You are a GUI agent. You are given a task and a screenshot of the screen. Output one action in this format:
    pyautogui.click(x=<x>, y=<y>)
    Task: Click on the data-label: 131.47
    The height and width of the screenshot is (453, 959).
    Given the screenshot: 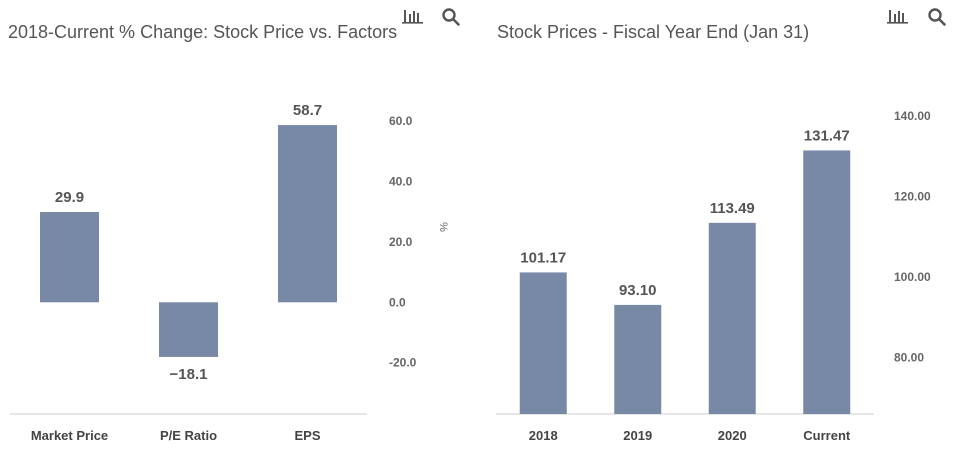 What is the action you would take?
    pyautogui.click(x=827, y=135)
    